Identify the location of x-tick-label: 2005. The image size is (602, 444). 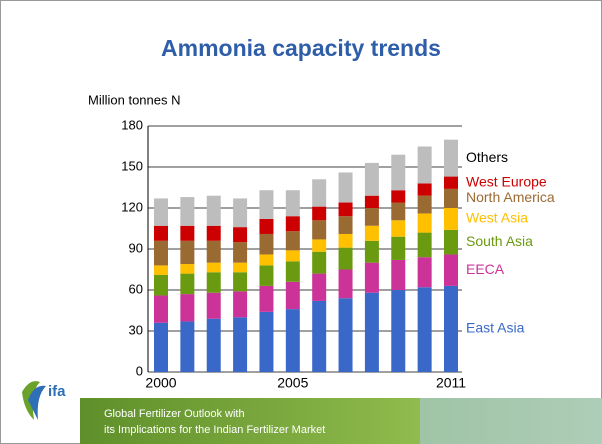
(292, 383).